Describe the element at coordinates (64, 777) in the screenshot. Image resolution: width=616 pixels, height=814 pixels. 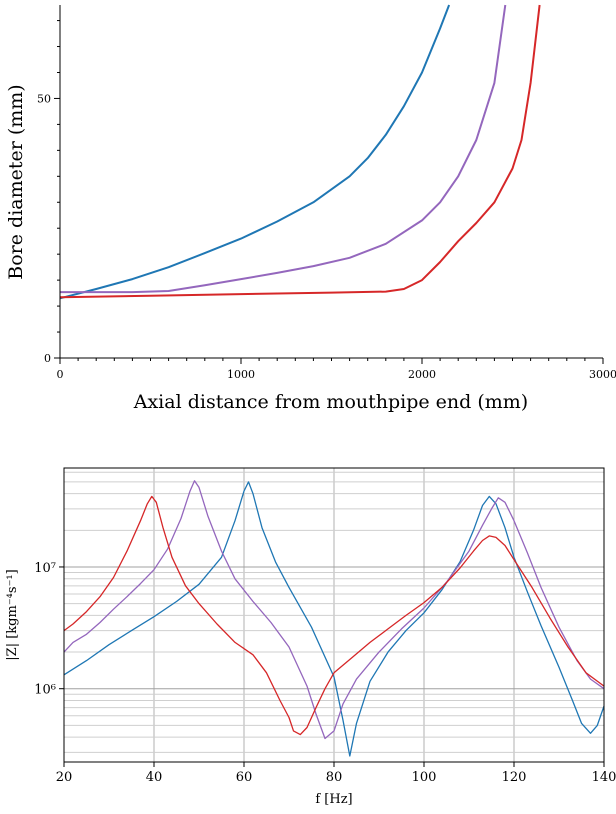
I see `x-tick-label: 20` at that location.